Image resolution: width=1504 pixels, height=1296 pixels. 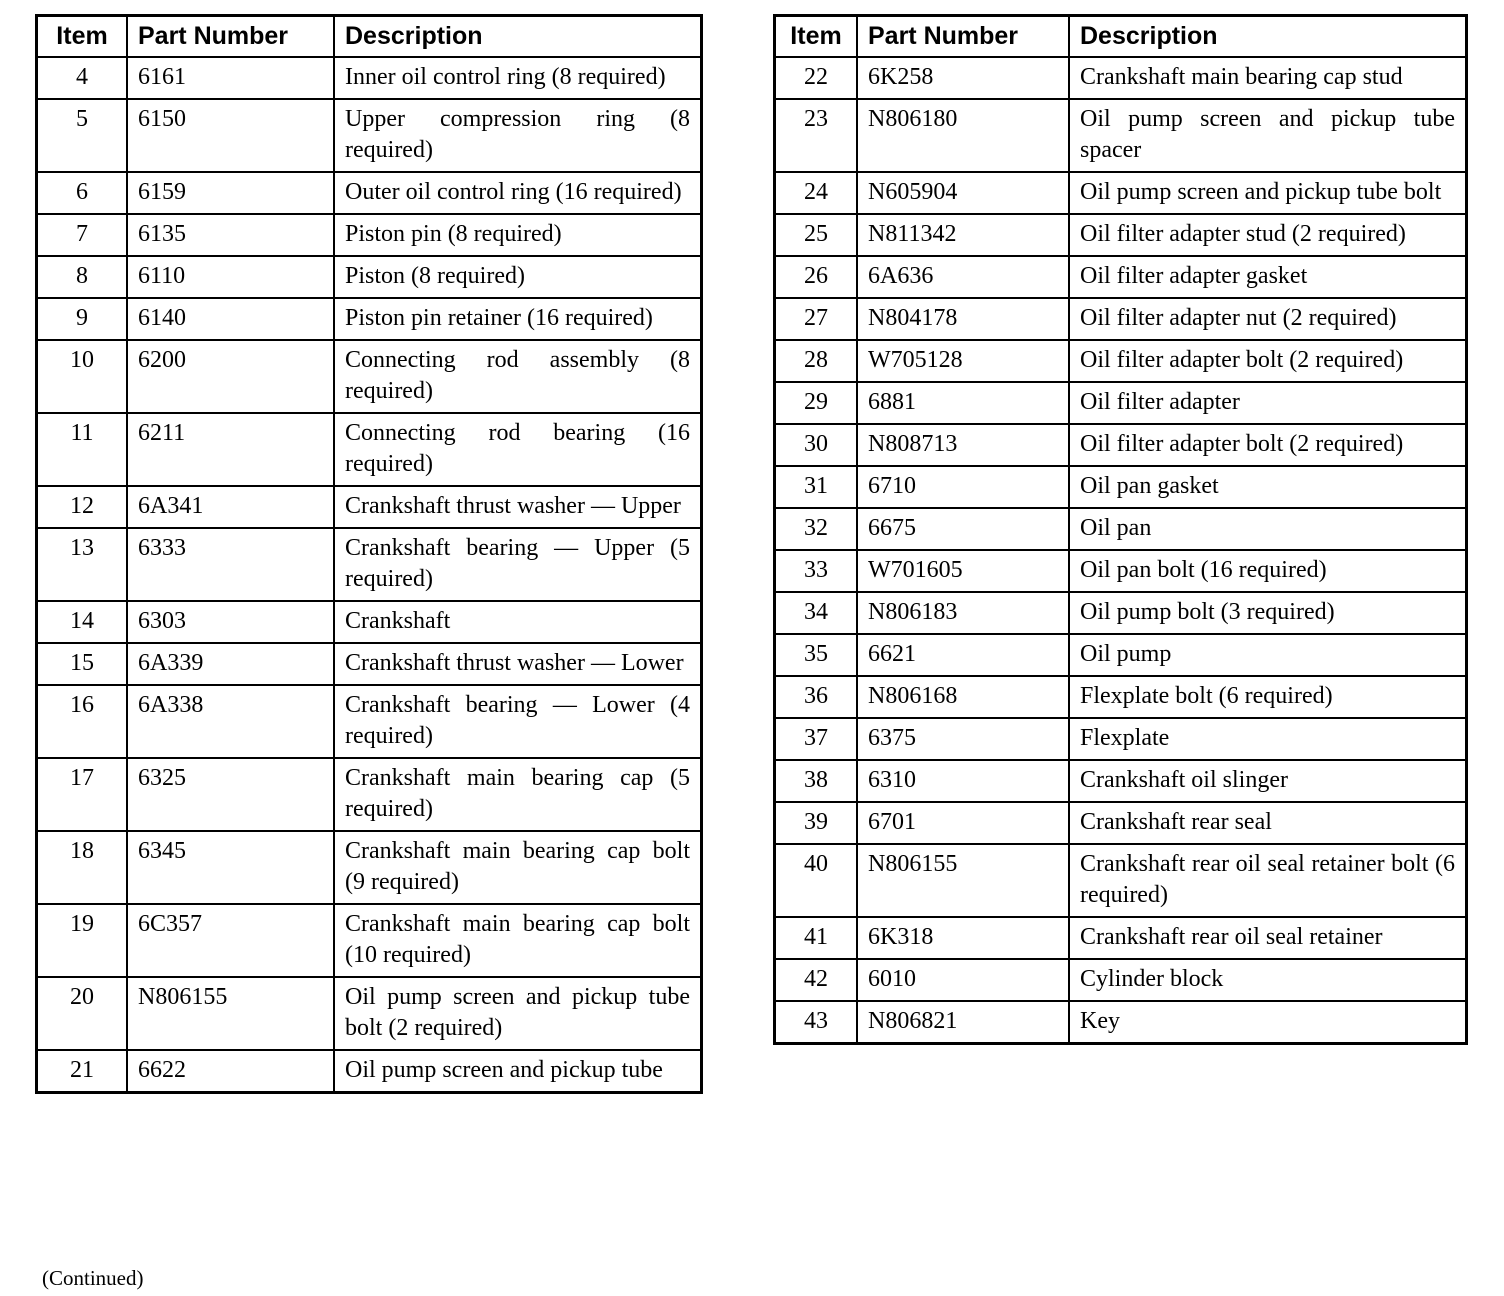 I want to click on part-number-cell: 6621, so click(x=963, y=655).